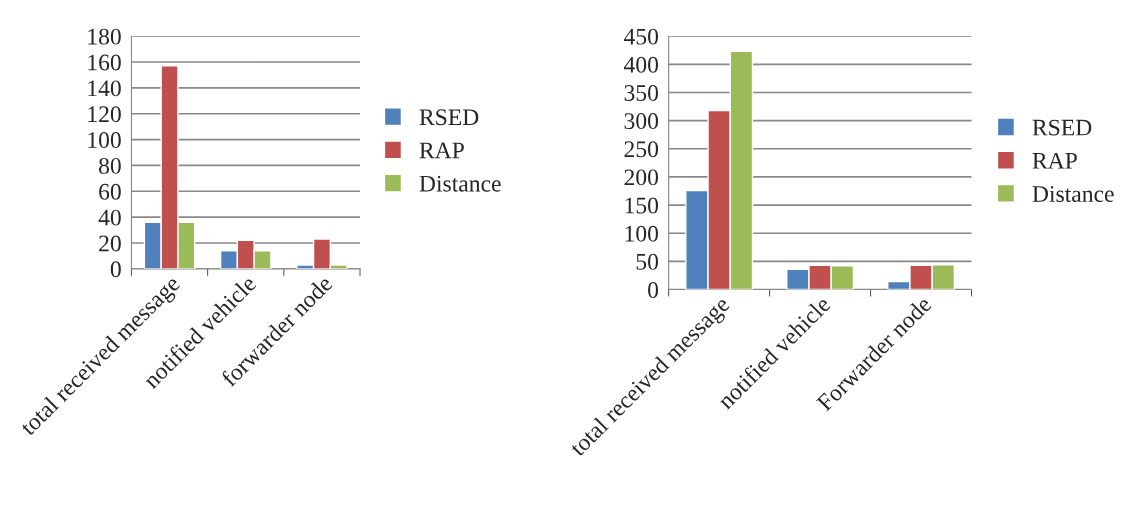  Describe the element at coordinates (110, 243) in the screenshot. I see `y-tick-label: 20` at that location.